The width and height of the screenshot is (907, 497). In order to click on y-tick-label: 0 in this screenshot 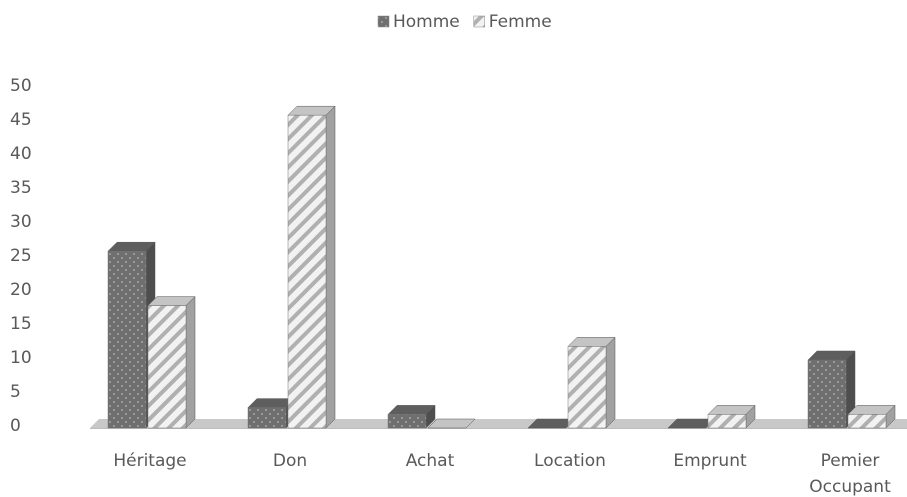, I will do `click(15, 426)`.